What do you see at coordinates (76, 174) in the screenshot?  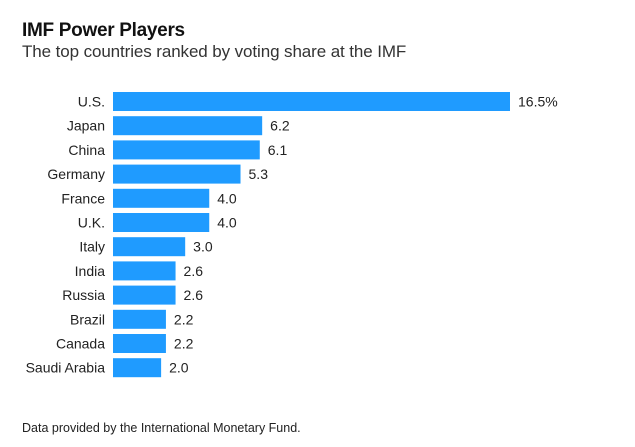 I see `category-label: Germany` at bounding box center [76, 174].